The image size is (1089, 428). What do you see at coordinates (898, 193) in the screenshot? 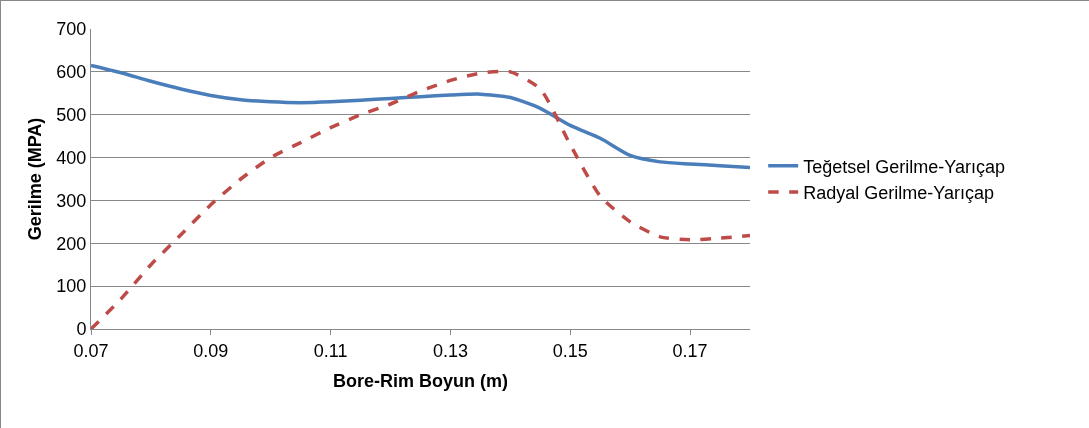
I see `legend-label: Radyal Gerilme-Yarıçap` at bounding box center [898, 193].